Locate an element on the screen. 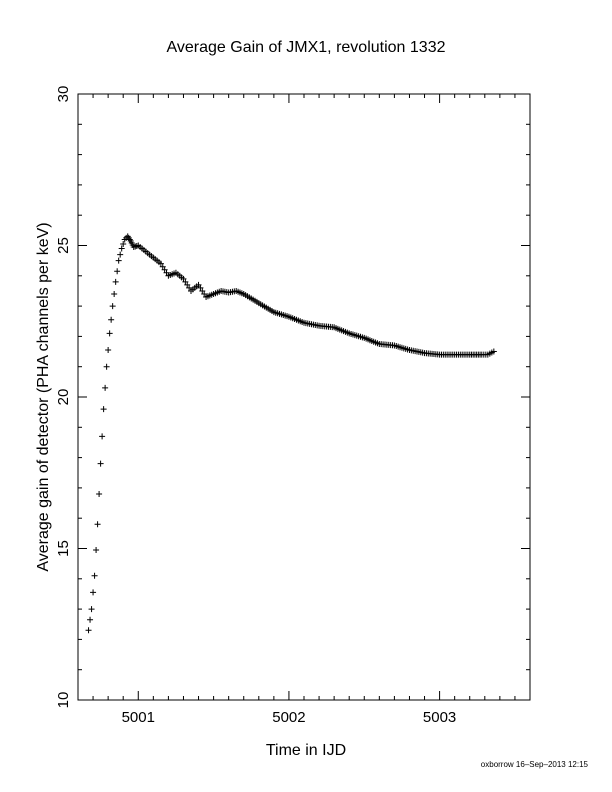 Image resolution: width=612 pixels, height=792 pixels. x-tick-label: 5003 is located at coordinates (439, 717).